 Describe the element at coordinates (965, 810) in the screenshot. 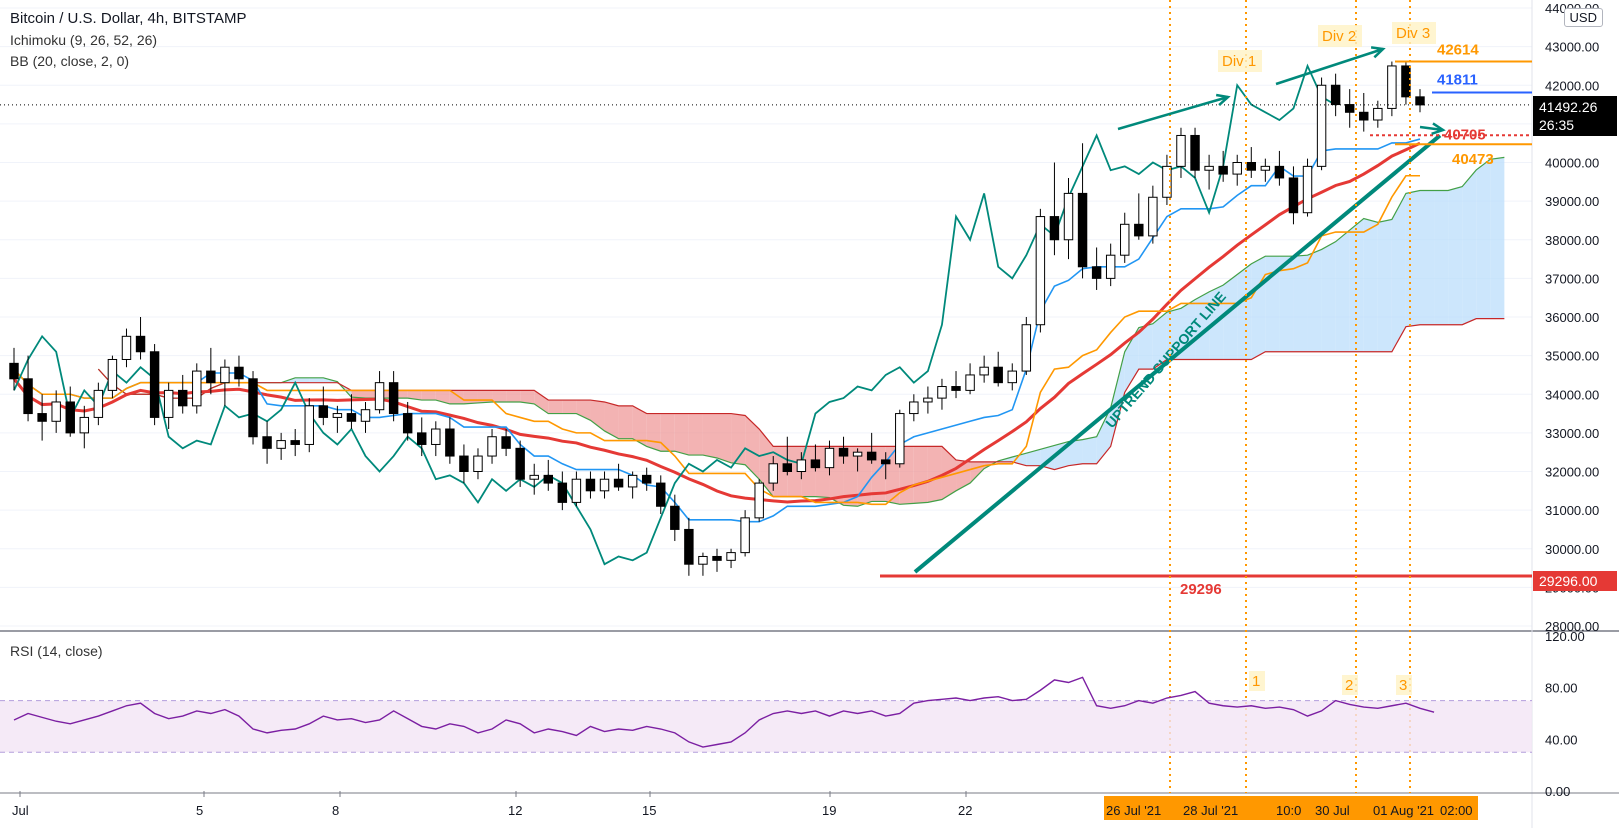

I see `time-axis-tick: 22` at that location.